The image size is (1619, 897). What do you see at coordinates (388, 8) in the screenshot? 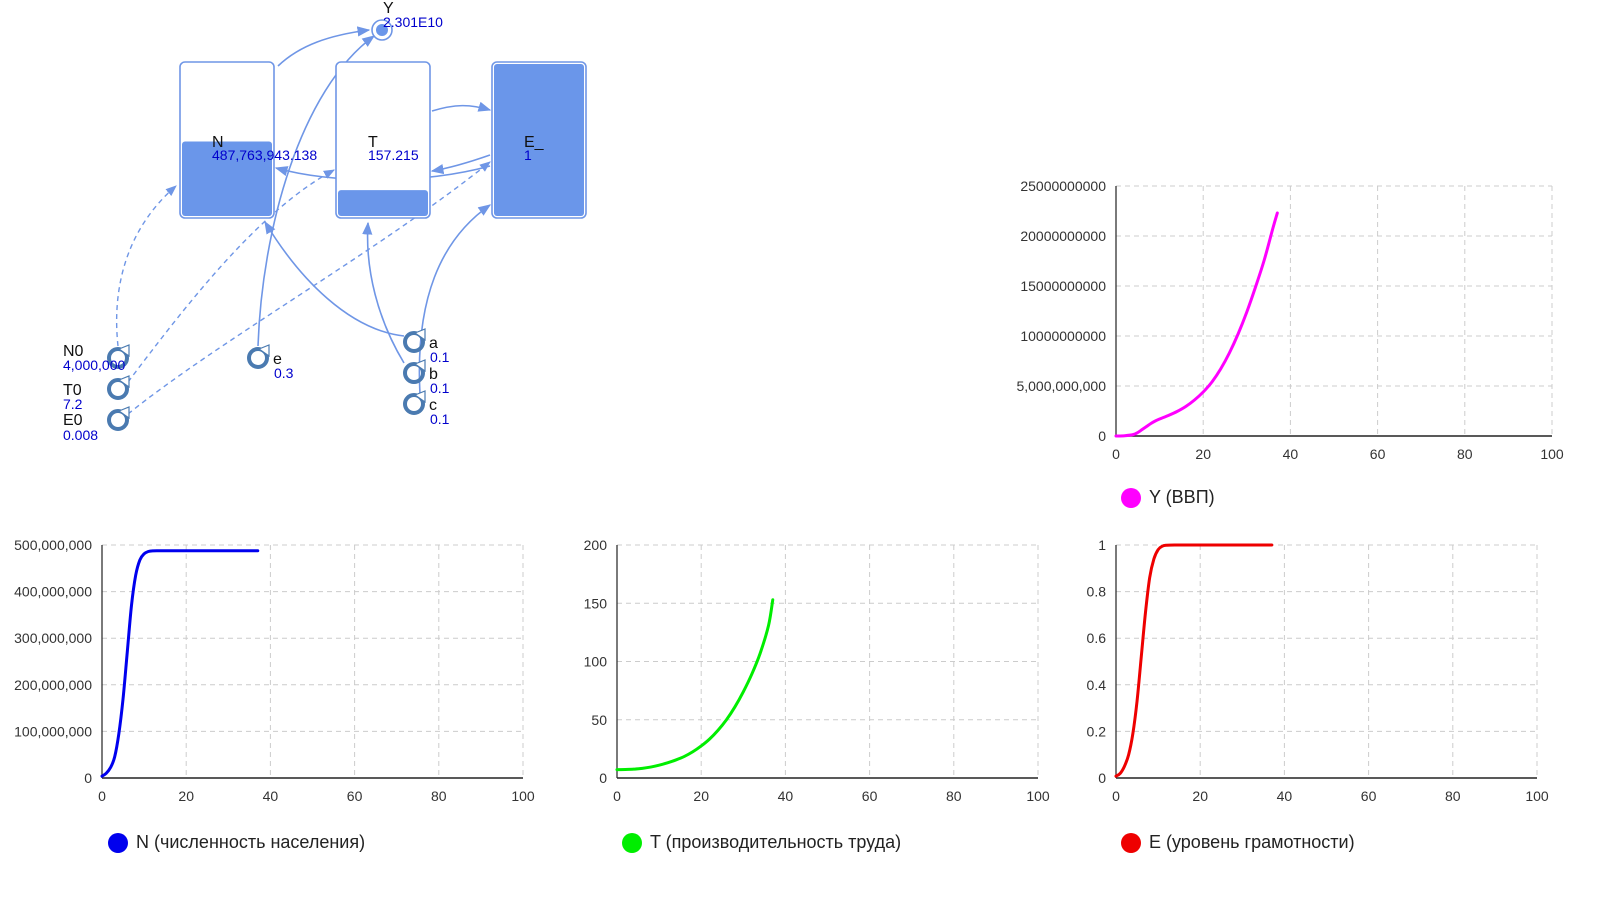
I see `variable-Y-name: Y` at bounding box center [388, 8].